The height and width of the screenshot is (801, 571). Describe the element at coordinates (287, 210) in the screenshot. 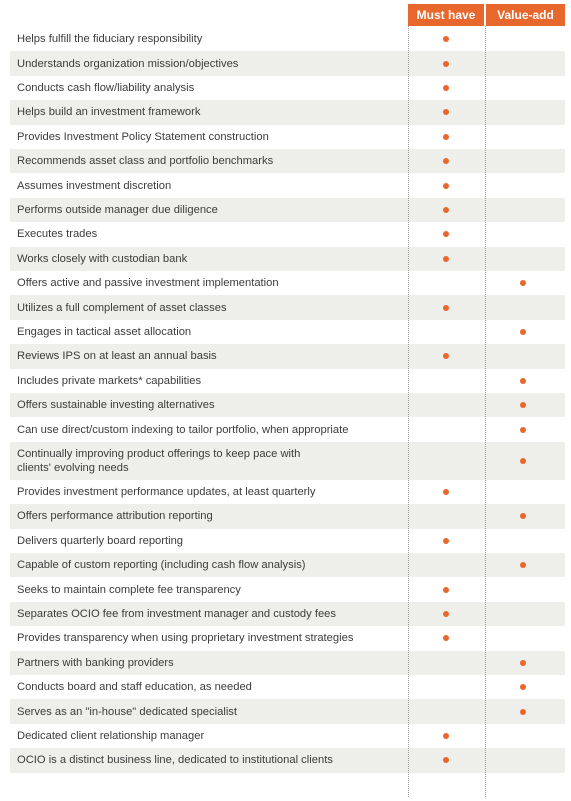

I see `table-row: Performs outside manager due diligence` at that location.